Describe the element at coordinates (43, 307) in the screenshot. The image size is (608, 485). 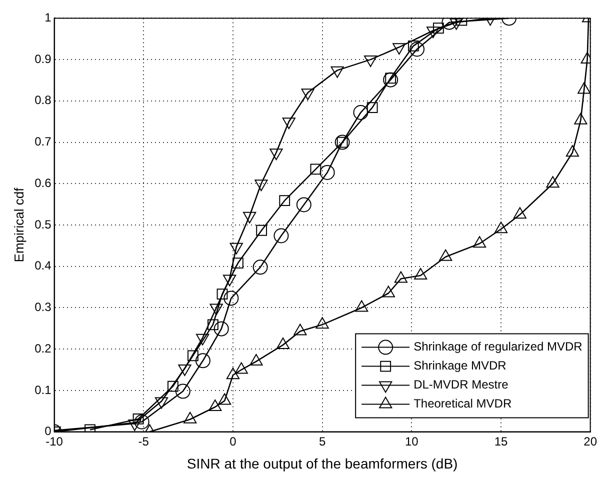
I see `y-tick-label: 0.3` at that location.